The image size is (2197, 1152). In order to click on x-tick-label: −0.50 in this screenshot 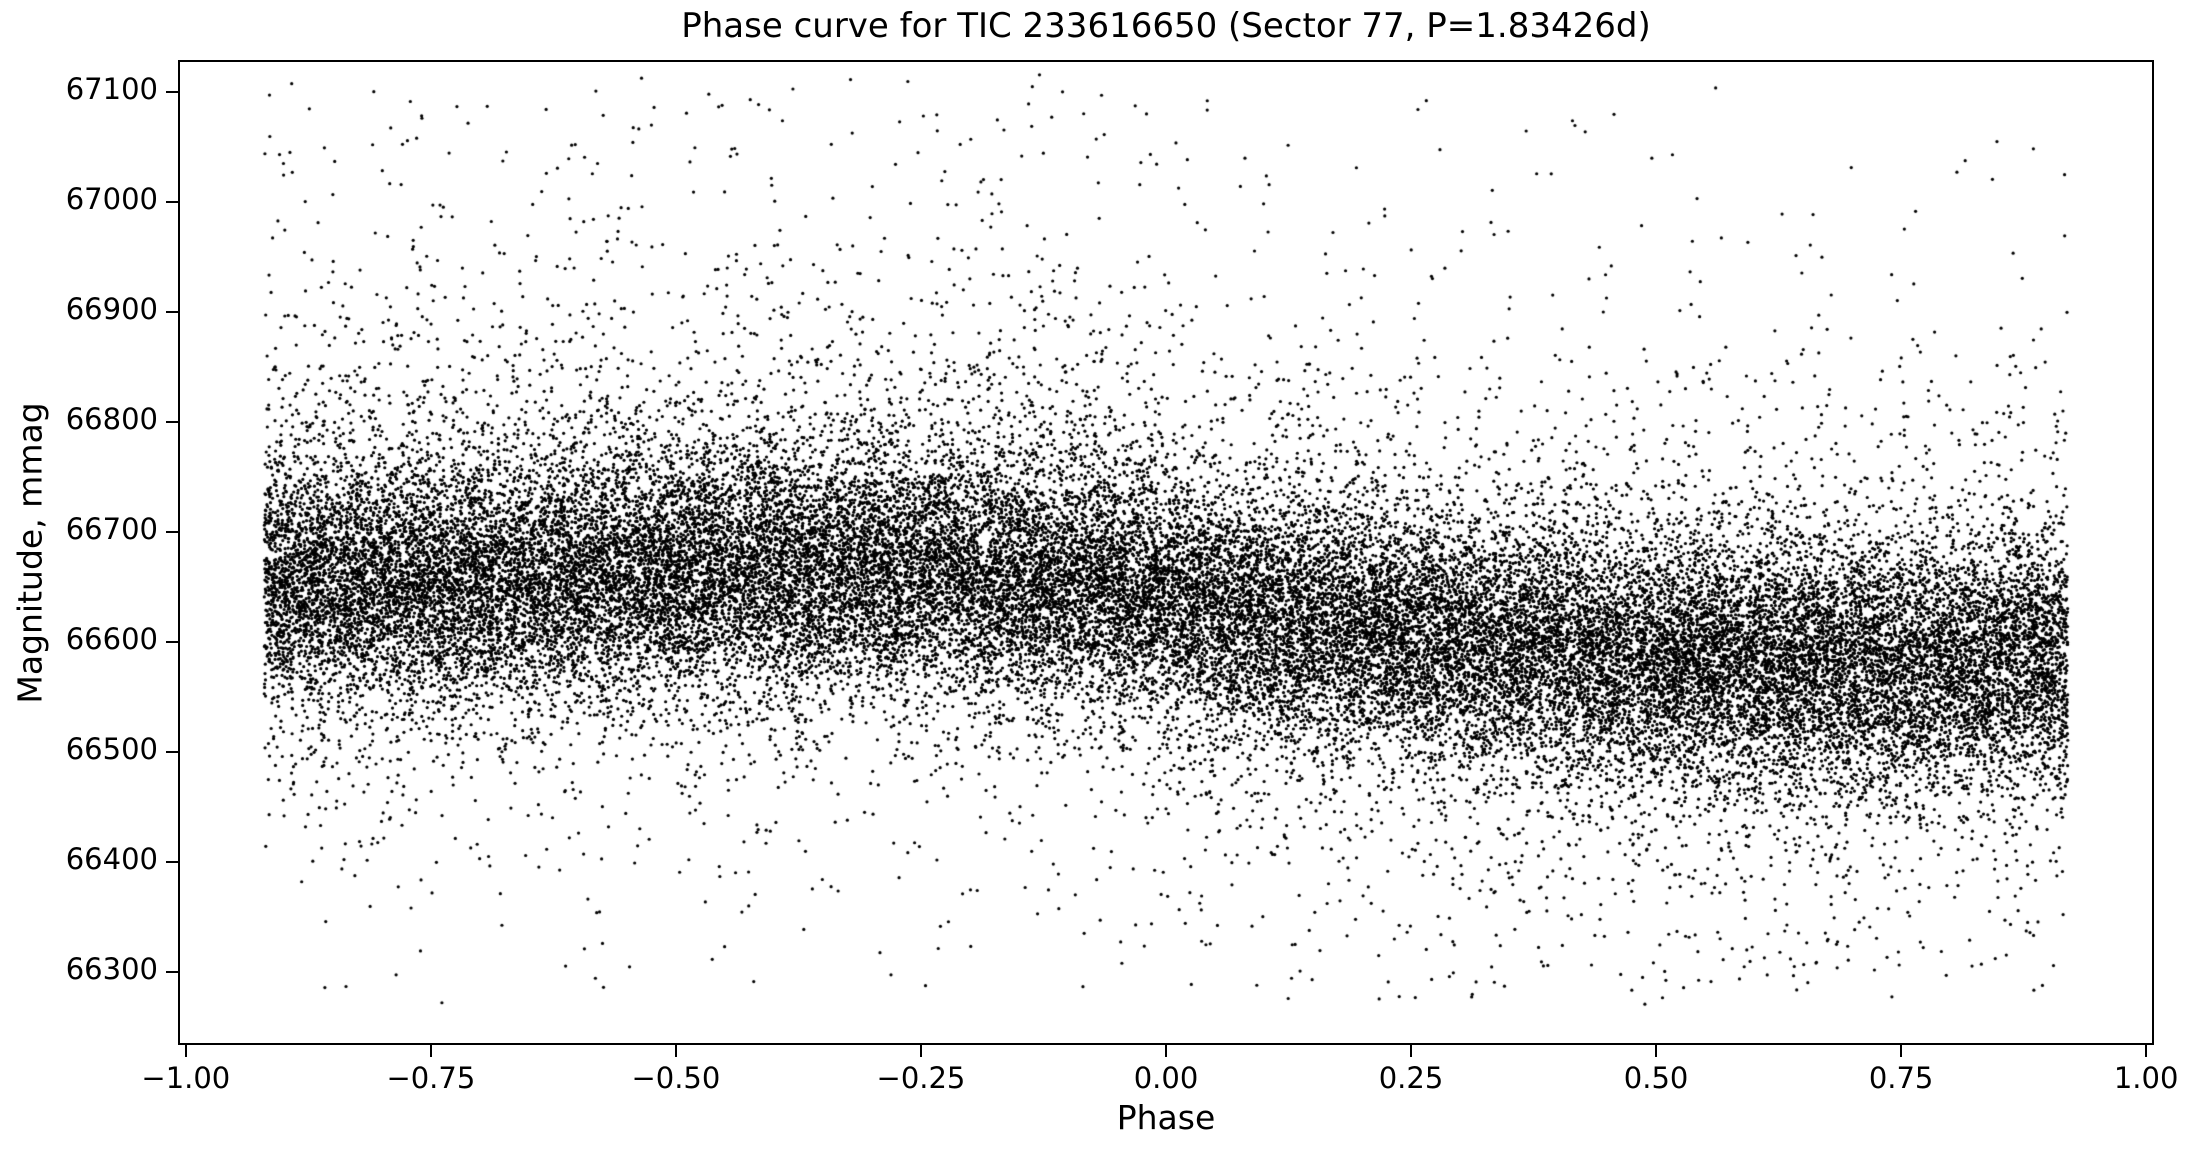, I will do `click(676, 1078)`.